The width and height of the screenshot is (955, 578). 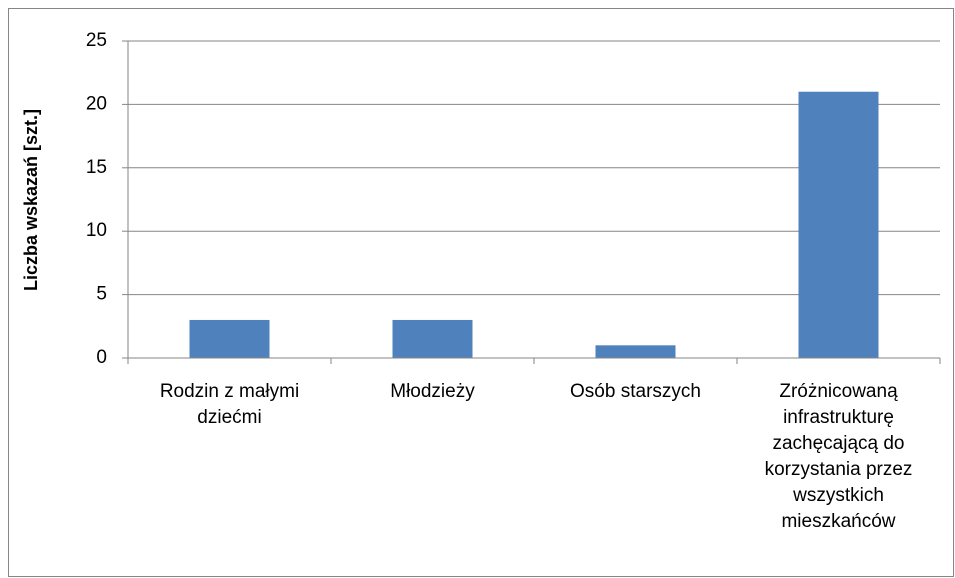 I want to click on y-tick-label: 20, so click(x=96, y=103).